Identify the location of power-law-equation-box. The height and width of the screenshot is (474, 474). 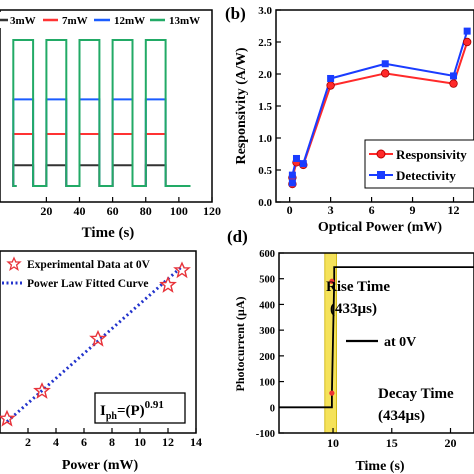
(140, 408).